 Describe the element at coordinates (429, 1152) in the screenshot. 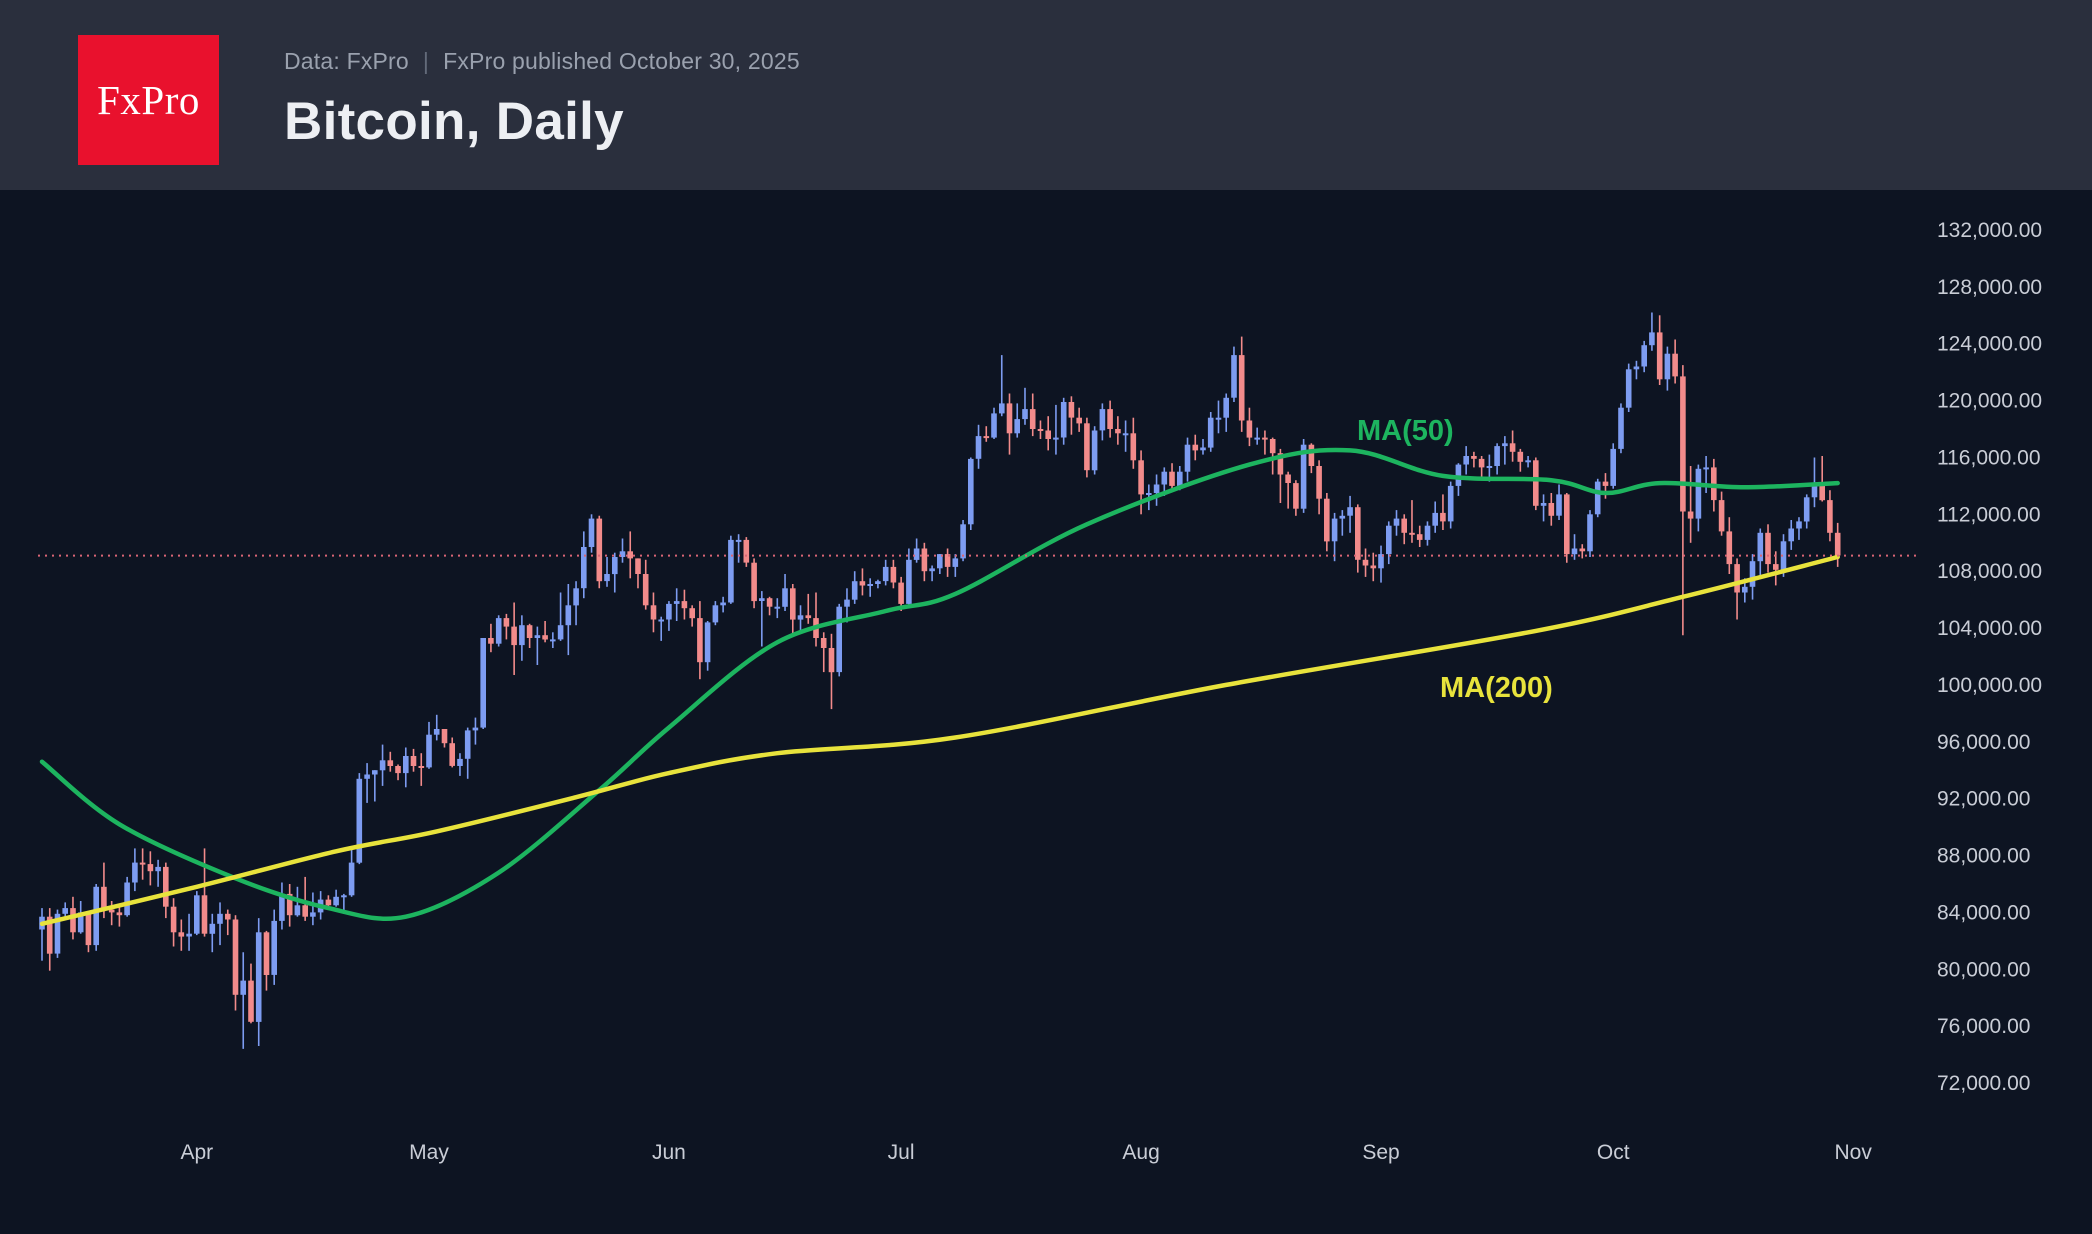

I see `x-axis-month-may: May` at that location.